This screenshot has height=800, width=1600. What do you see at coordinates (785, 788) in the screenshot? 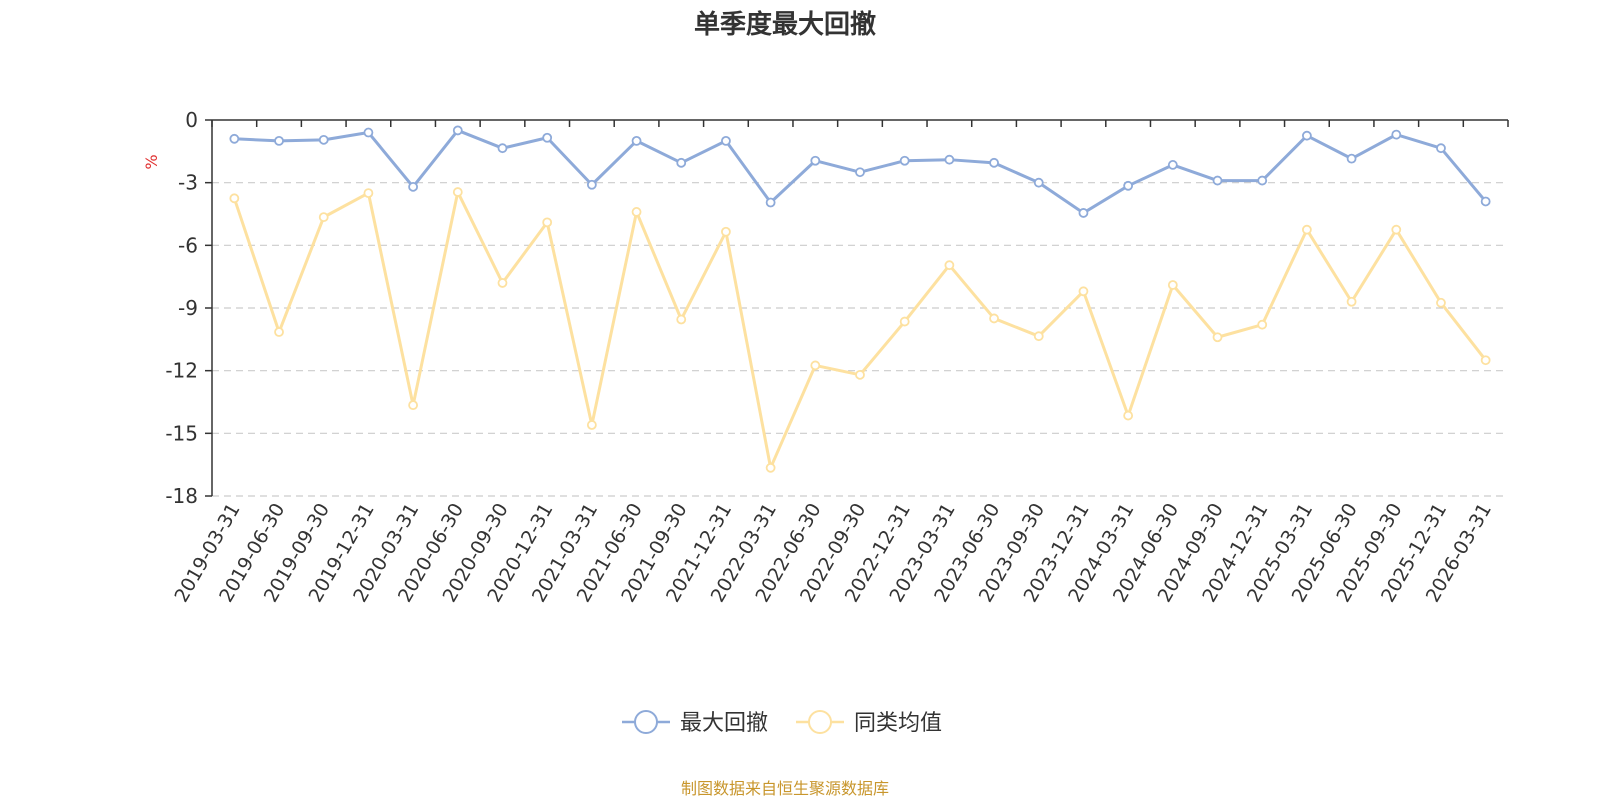
I see `source-note: 制图数据来自恒生聚源数据库` at bounding box center [785, 788].